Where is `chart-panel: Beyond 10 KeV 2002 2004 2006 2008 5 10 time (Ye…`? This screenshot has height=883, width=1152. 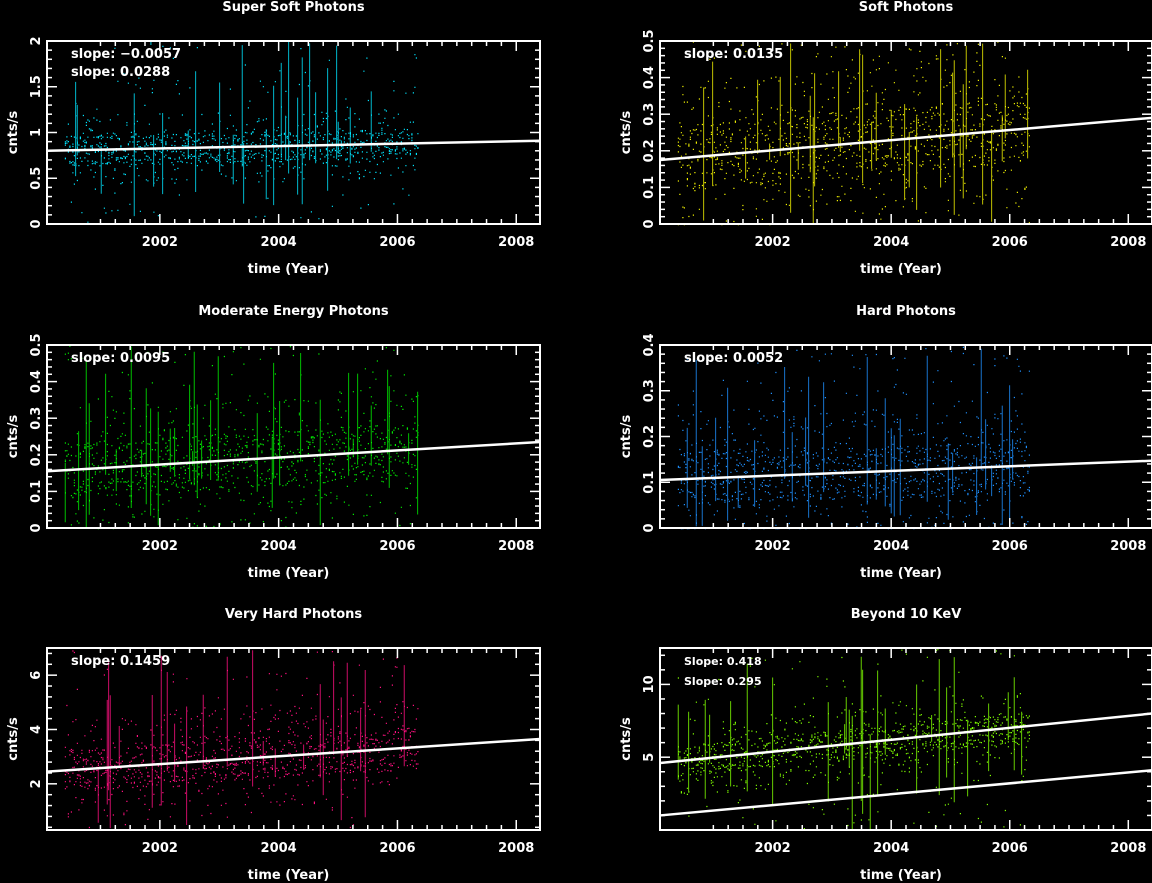 chart-panel: Beyond 10 KeV 2002 2004 2006 2008 5 10 time (Ye… is located at coordinates (885, 745).